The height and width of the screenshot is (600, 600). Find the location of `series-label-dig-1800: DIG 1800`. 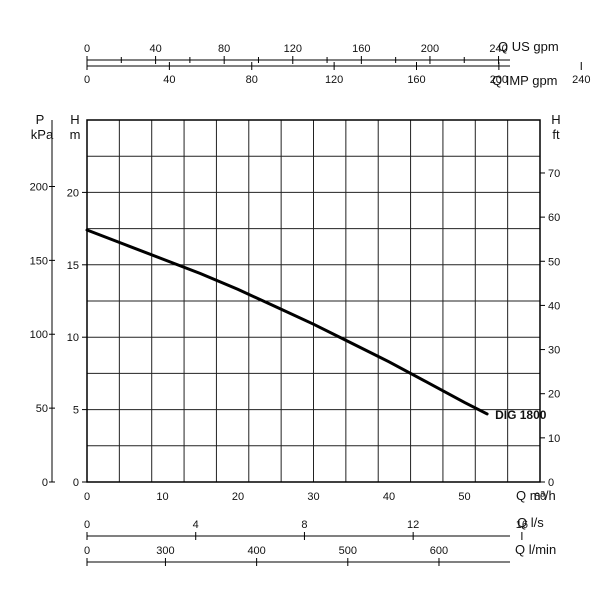

series-label-dig-1800: DIG 1800 is located at coordinates (521, 415).